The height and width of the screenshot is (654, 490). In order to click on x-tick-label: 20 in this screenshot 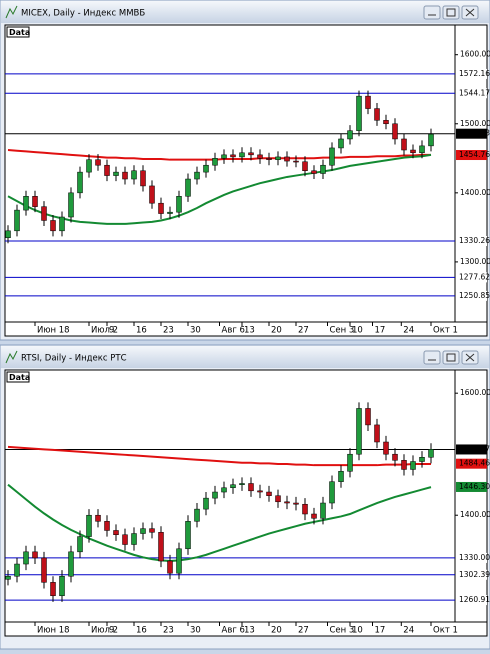, I will do `click(276, 331)`.